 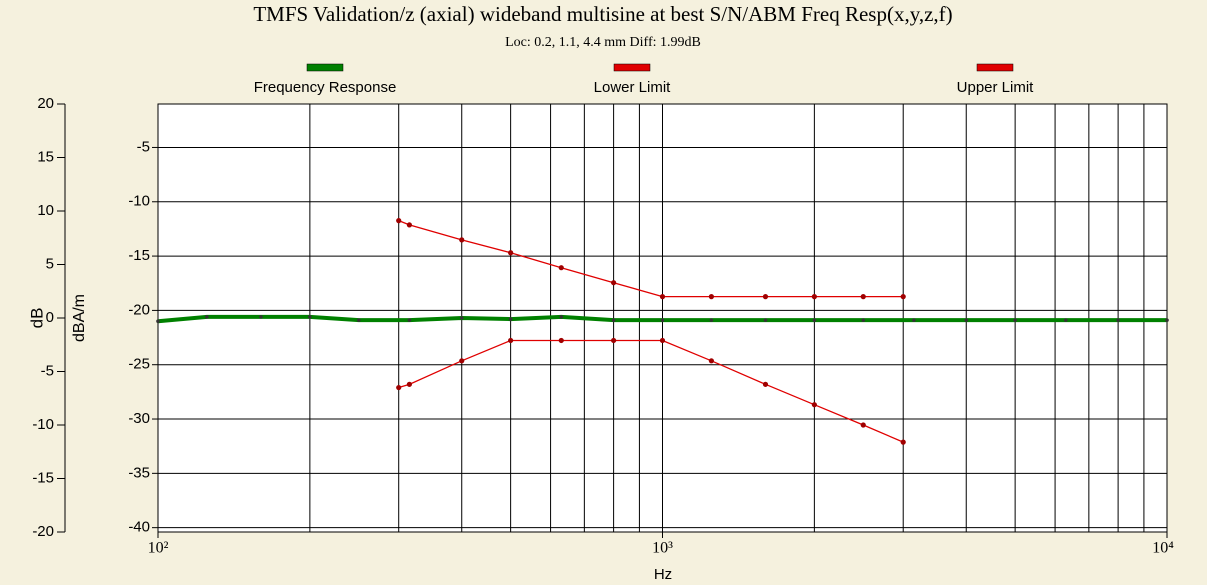 What do you see at coordinates (325, 87) in the screenshot?
I see `legend-label: Frequency Response` at bounding box center [325, 87].